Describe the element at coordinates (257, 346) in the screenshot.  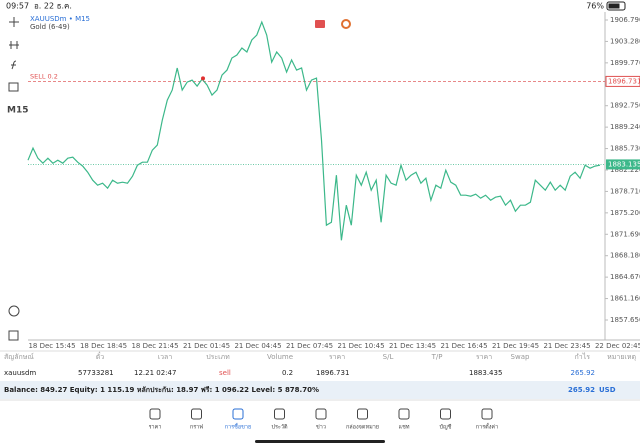
I see `x-tick-label: 21 Dec 04:45` at that location.